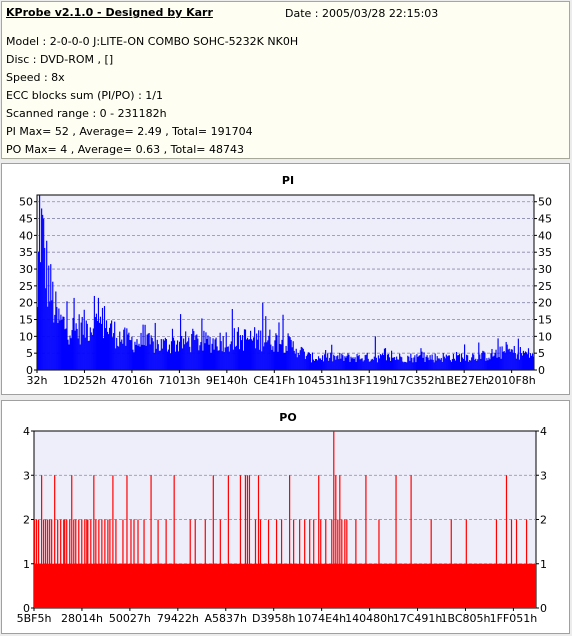 Image resolution: width=572 pixels, height=636 pixels. What do you see at coordinates (178, 618) in the screenshot?
I see `x-tick-label: 79422h` at bounding box center [178, 618].